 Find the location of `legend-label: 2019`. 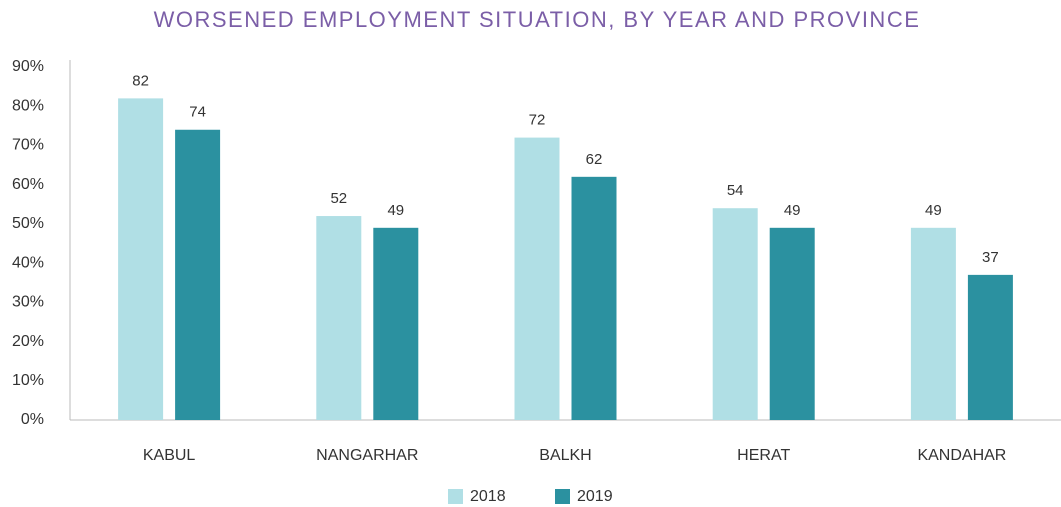

legend-label: 2019 is located at coordinates (595, 496).